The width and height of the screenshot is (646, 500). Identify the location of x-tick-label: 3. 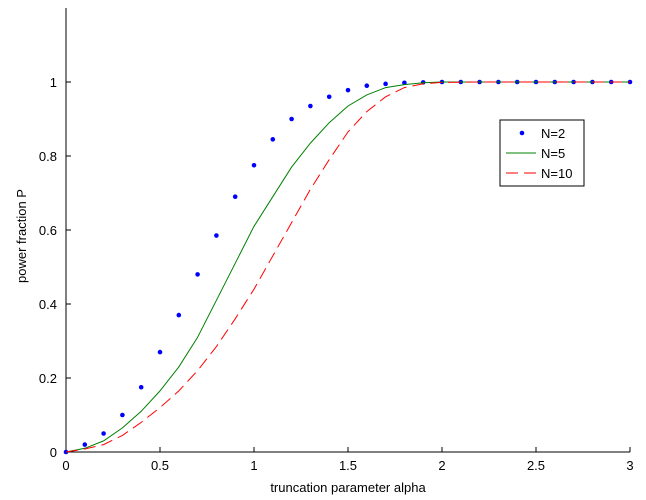
(629, 465).